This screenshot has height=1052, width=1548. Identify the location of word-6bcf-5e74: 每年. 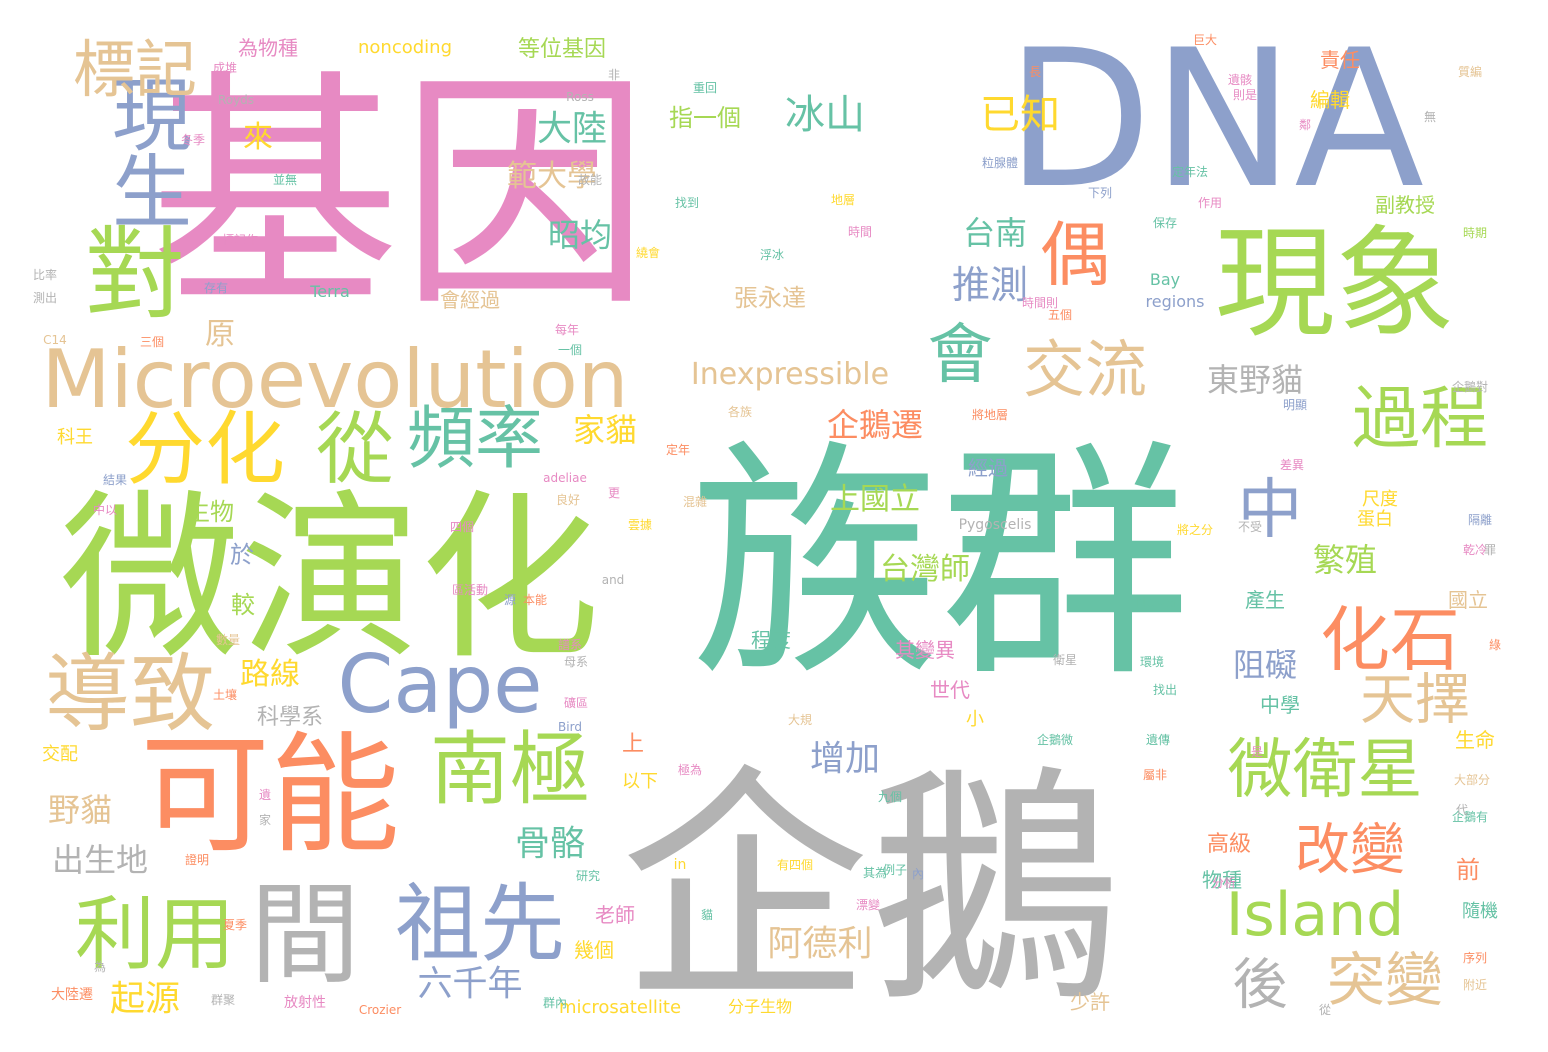
(567, 330).